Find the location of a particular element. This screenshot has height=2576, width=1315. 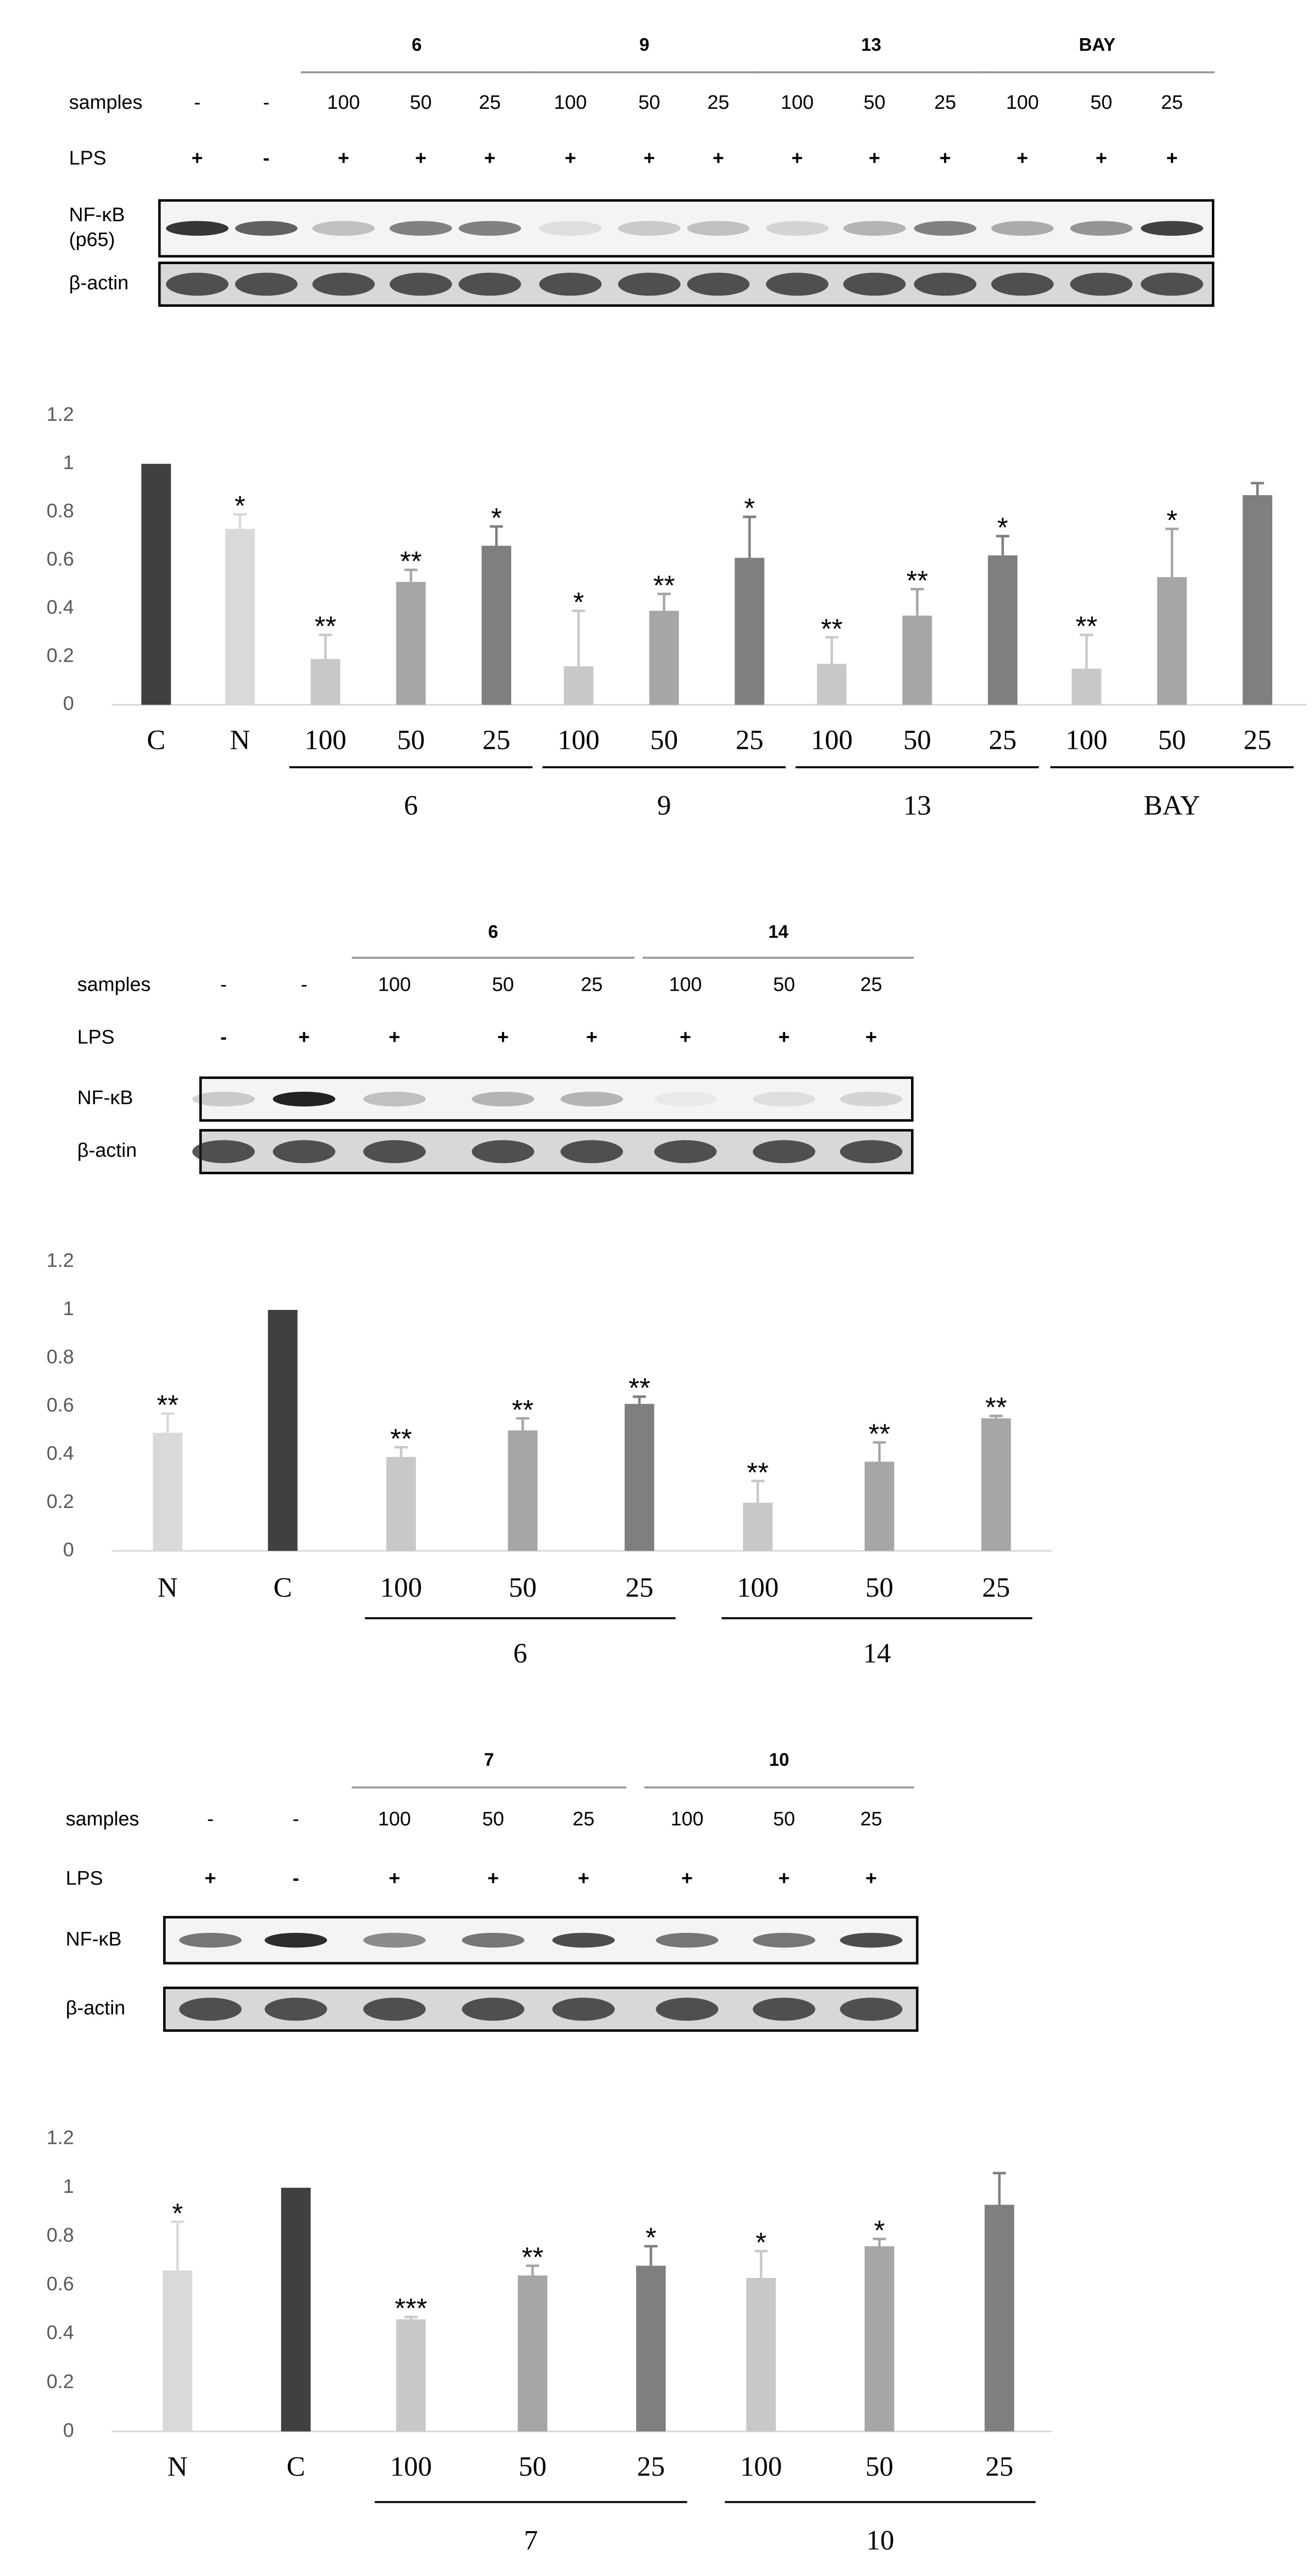

group-label: 13 is located at coordinates (917, 805).